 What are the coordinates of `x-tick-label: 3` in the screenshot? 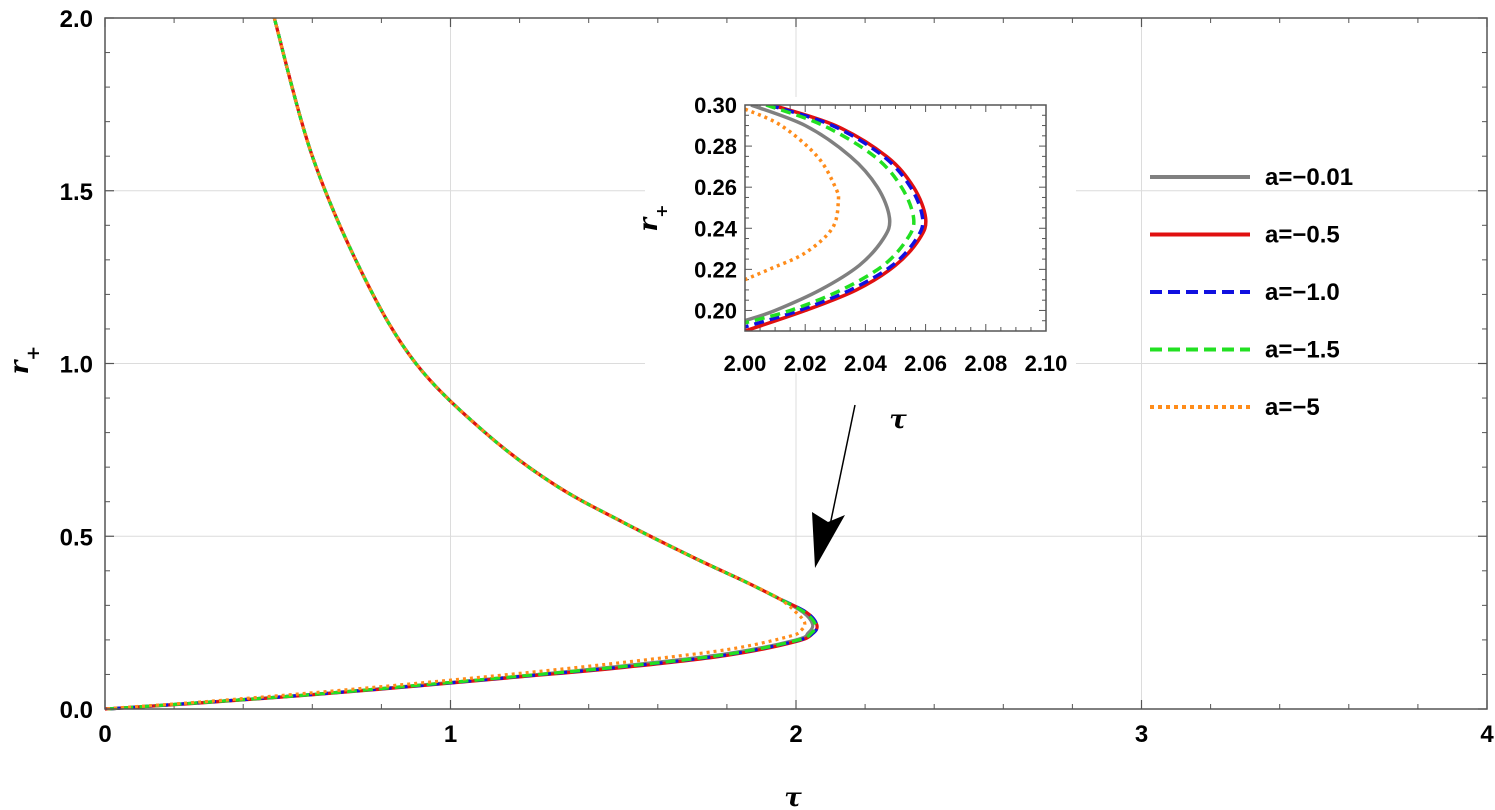 It's located at (1141, 734).